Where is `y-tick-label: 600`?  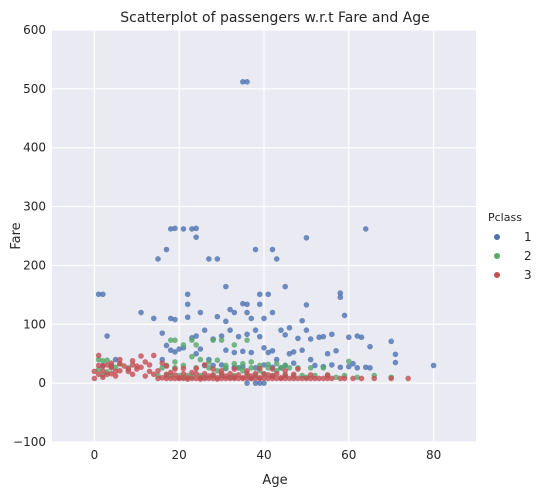
y-tick-label: 600 is located at coordinates (34, 30).